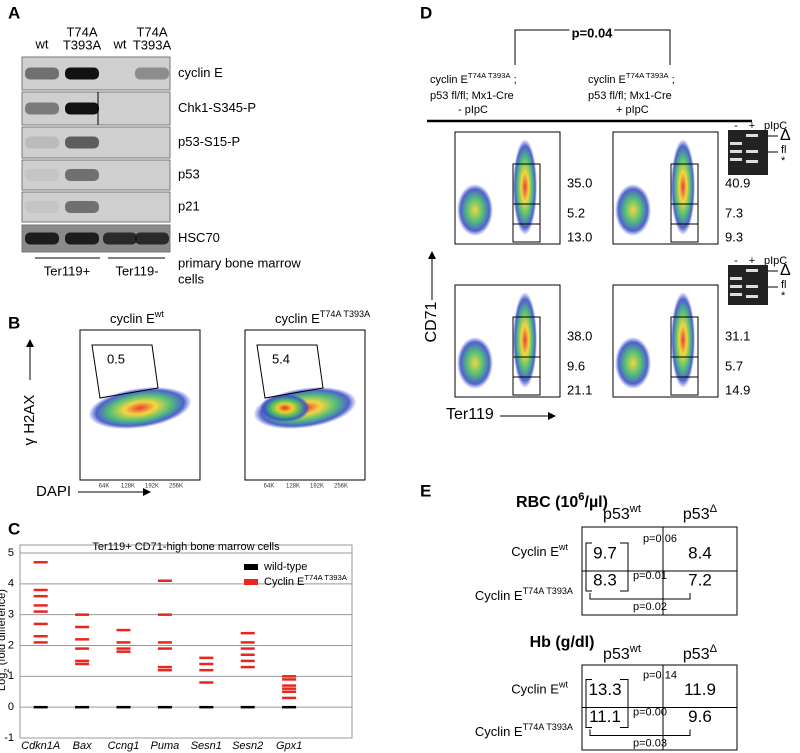  I want to click on gate-value: 21.1, so click(579, 389).